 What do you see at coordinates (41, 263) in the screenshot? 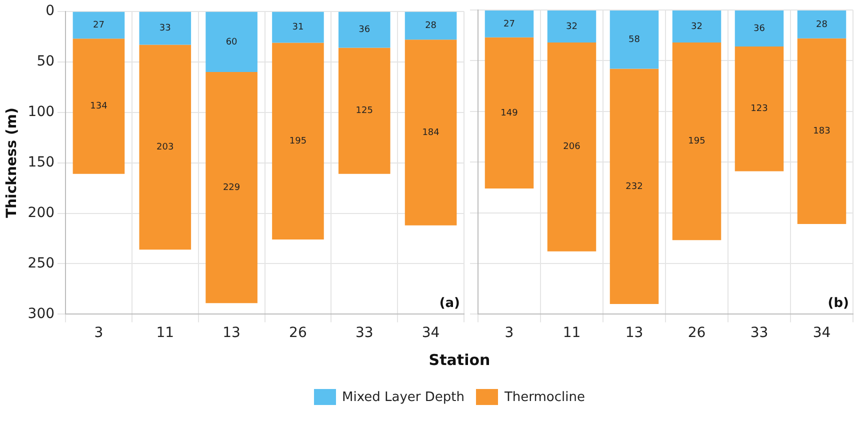
I see `y-tick-label: 250` at bounding box center [41, 263].